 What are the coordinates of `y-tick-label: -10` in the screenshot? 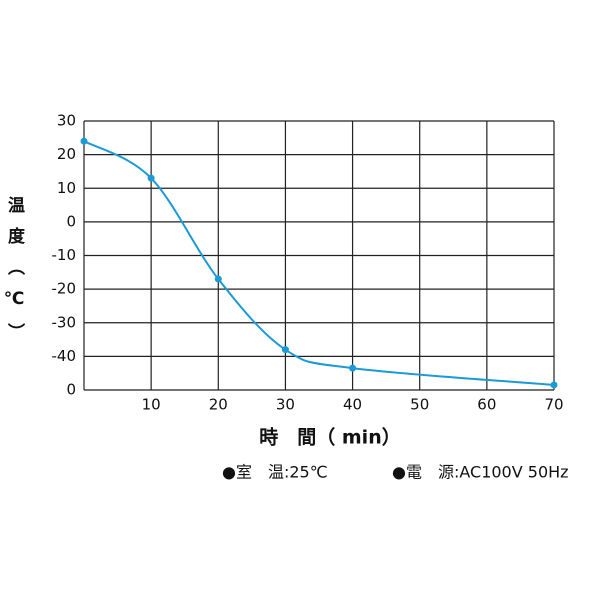 It's located at (64, 255).